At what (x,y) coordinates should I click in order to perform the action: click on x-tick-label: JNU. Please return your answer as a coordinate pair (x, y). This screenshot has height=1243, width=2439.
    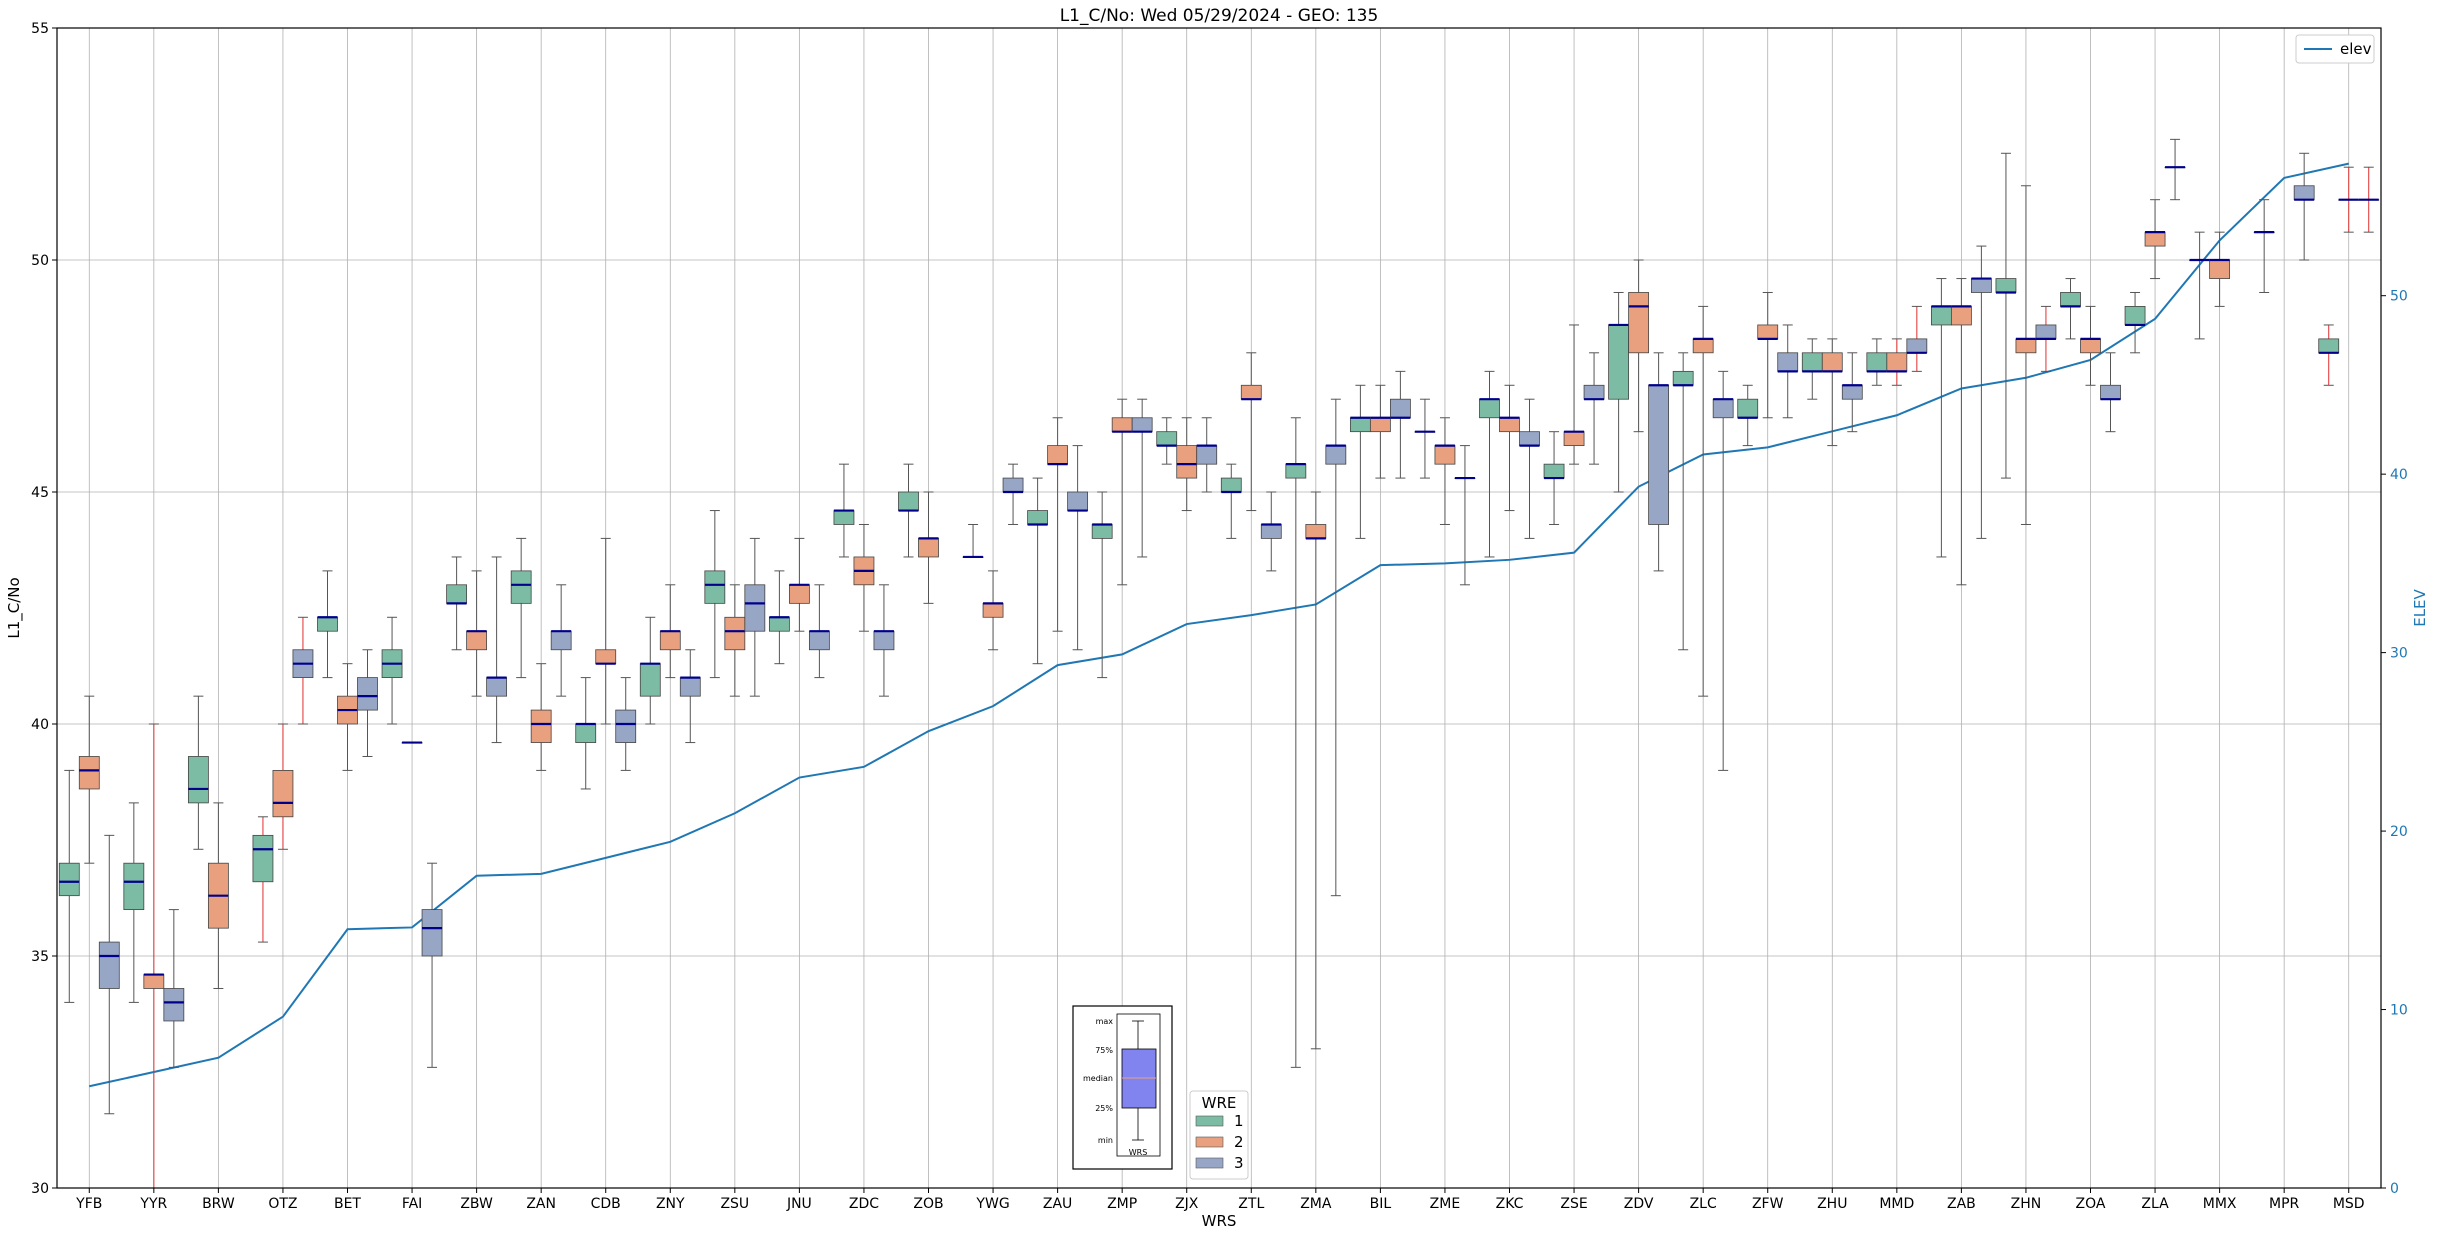
    Looking at the image, I should click on (799, 1204).